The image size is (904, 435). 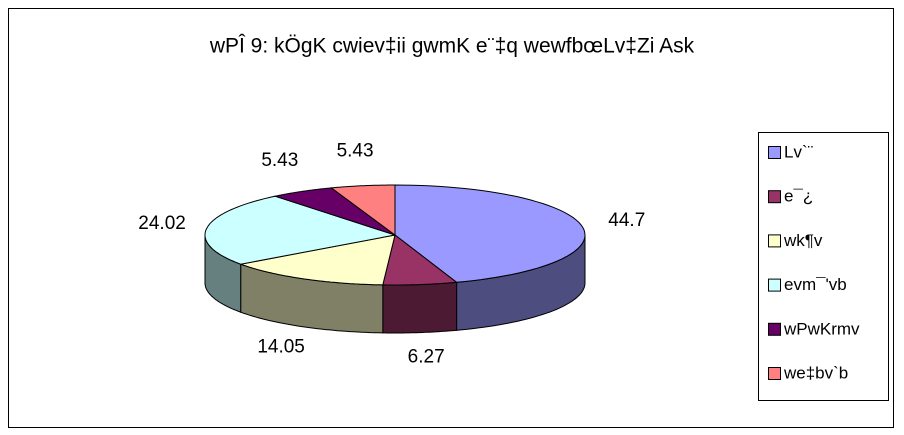 What do you see at coordinates (162, 223) in the screenshot?
I see `data-label: 24.02` at bounding box center [162, 223].